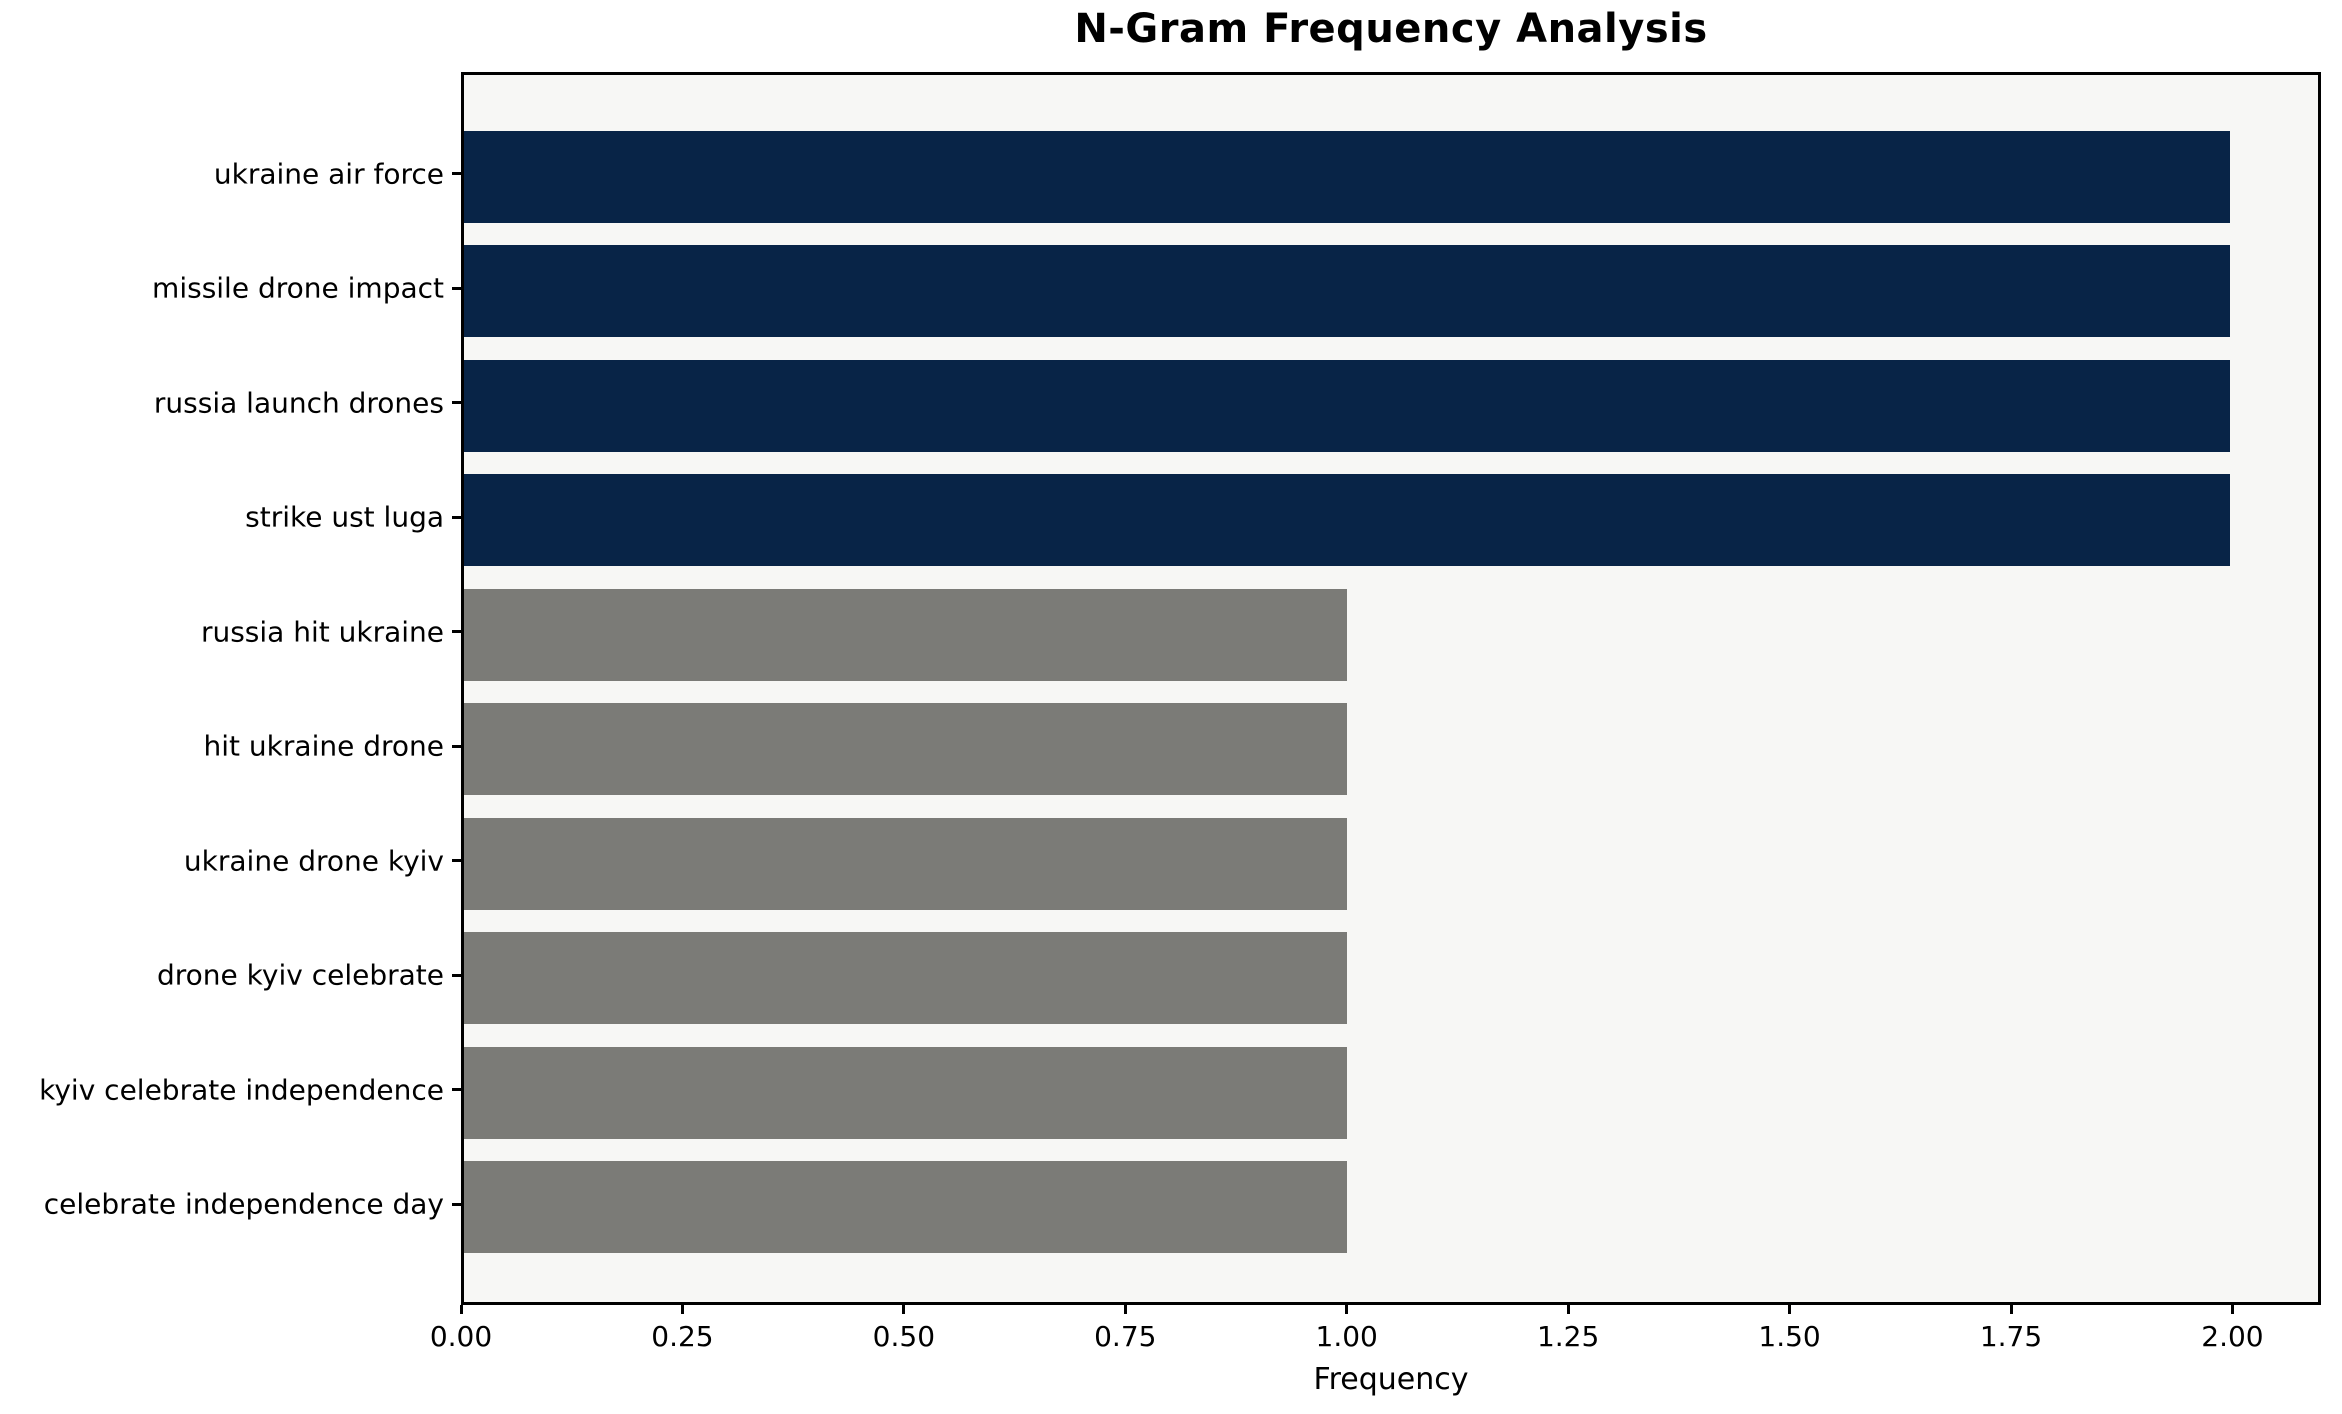 This screenshot has height=1414, width=2342. I want to click on y-tick-label-hit-ukraine-drone: hit ukraine drone, so click(323, 746).